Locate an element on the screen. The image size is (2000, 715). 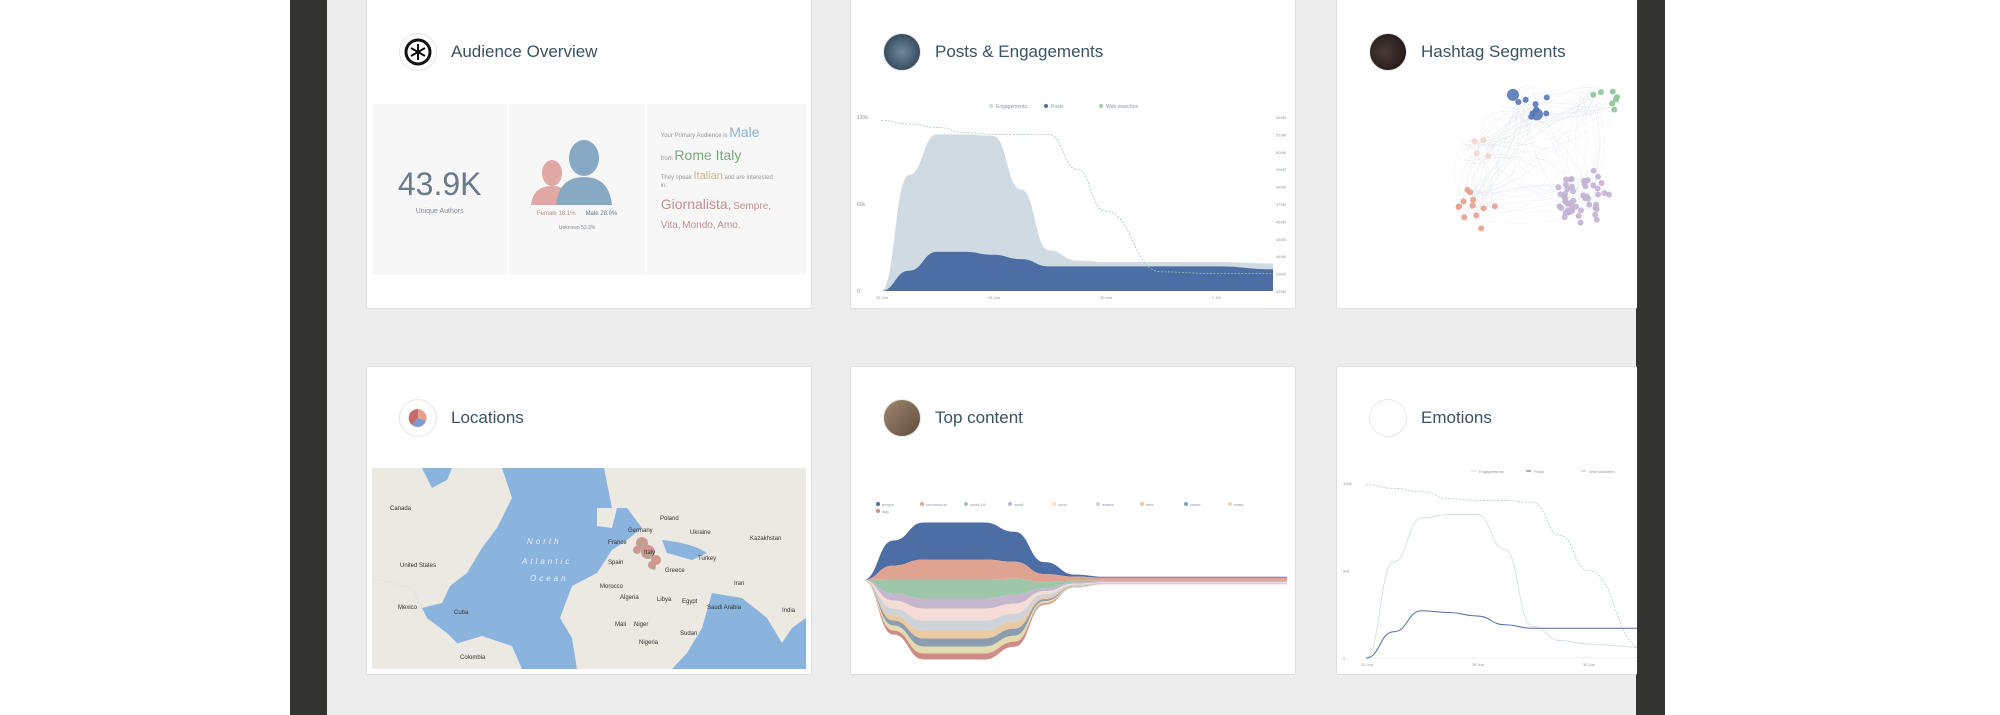
map-label: Italy is located at coordinates (650, 553).